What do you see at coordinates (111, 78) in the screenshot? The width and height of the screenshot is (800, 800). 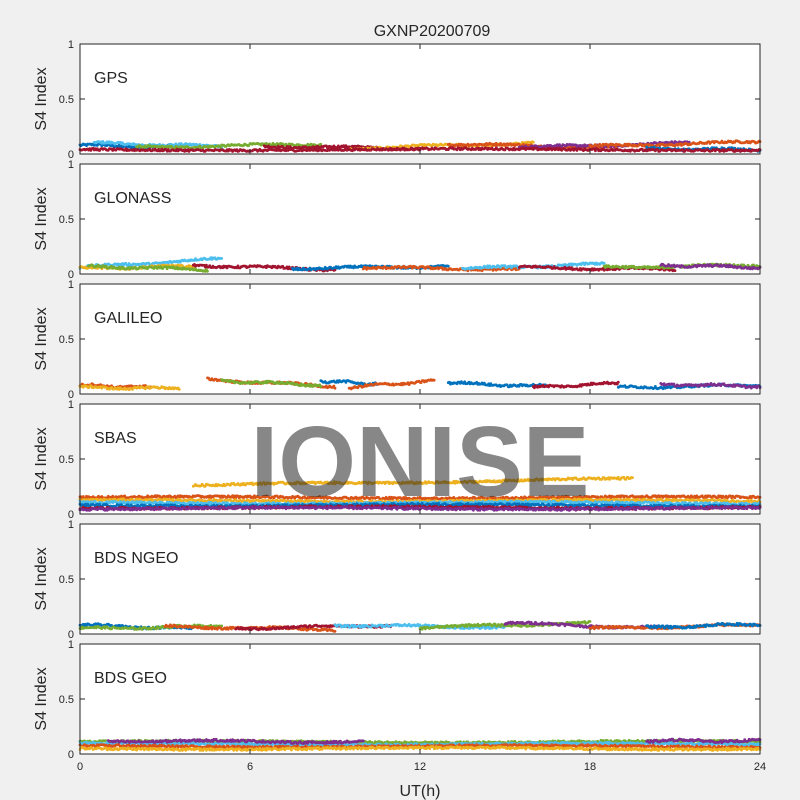 I see `panel-label-gps: GPS` at bounding box center [111, 78].